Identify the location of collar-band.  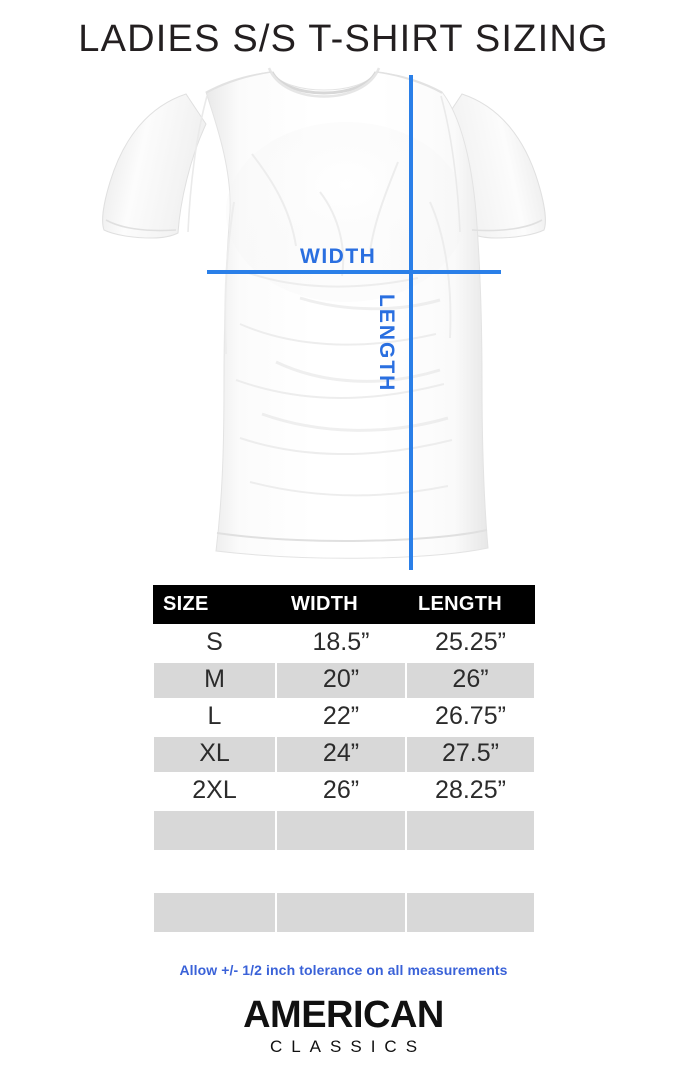
(324, 82).